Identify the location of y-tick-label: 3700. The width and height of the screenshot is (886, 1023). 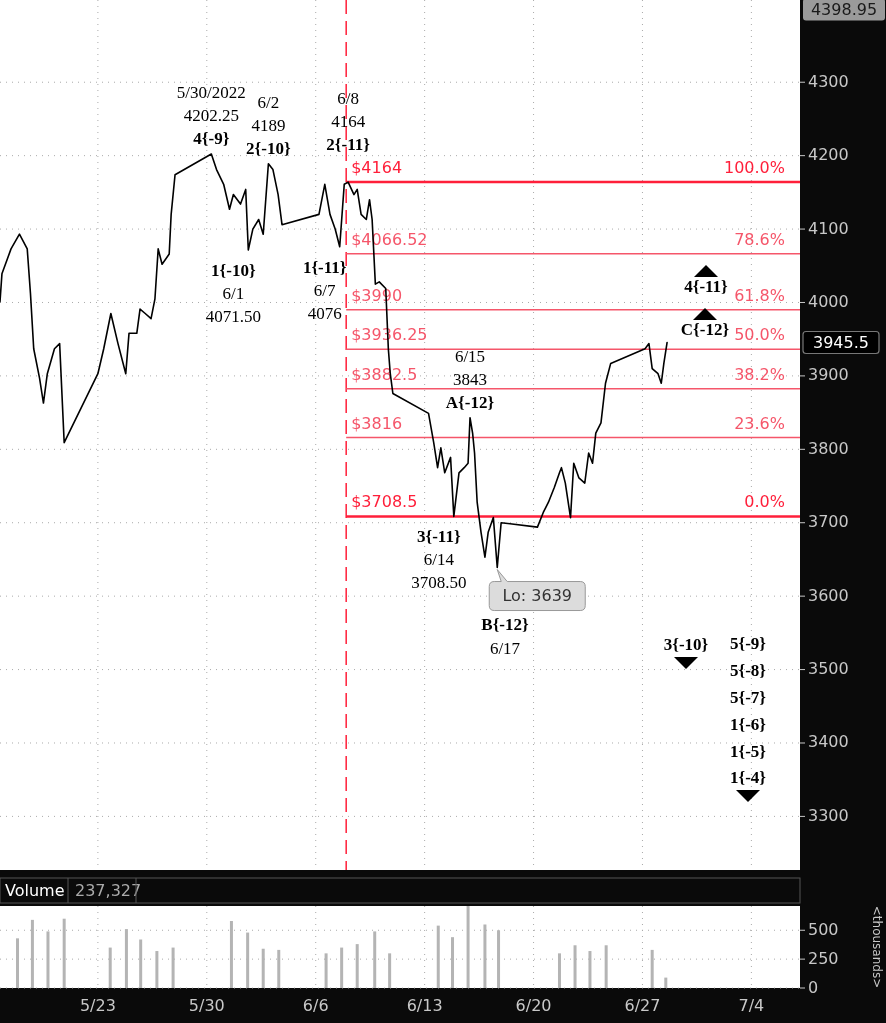
(828, 522).